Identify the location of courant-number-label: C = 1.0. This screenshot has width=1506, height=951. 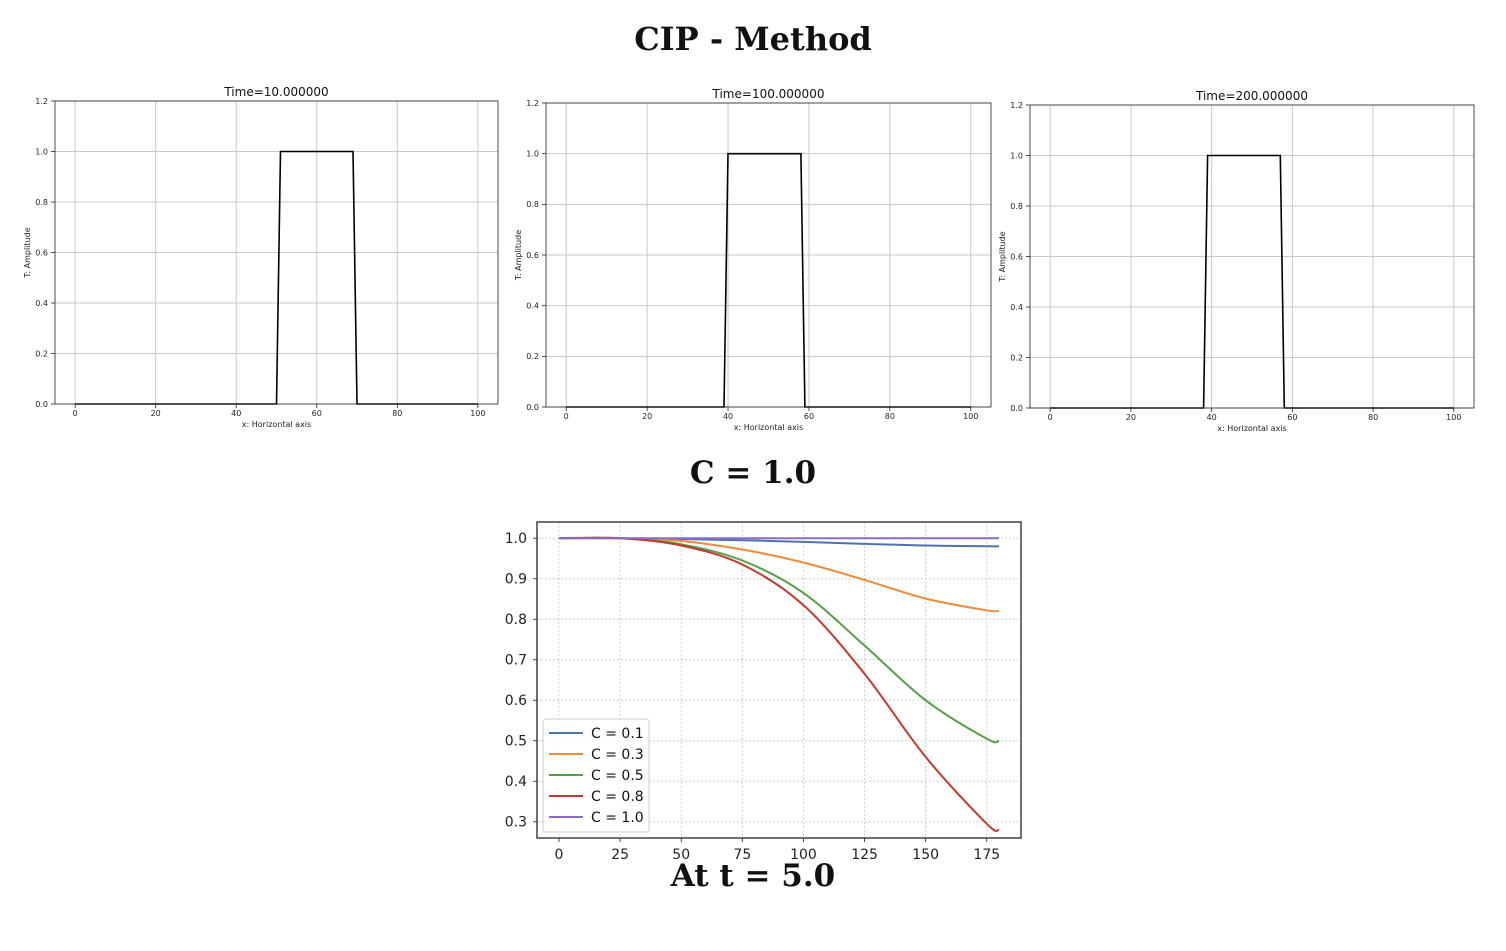
(753, 473).